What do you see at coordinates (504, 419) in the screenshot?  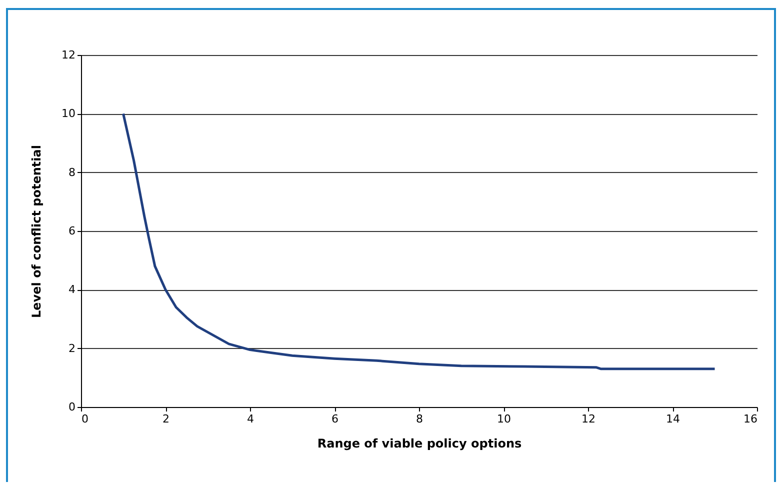 I see `x-tick-label: 10` at bounding box center [504, 419].